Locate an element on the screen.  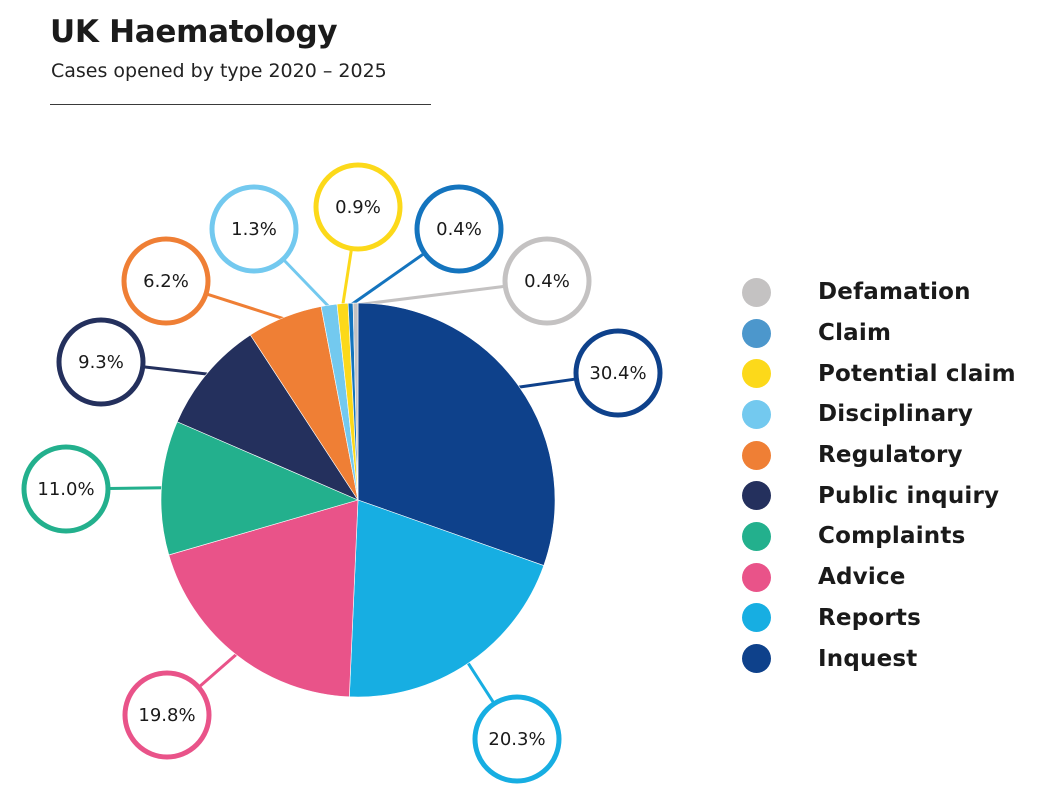
legend-swatch-public-inquiry is located at coordinates (756, 496).